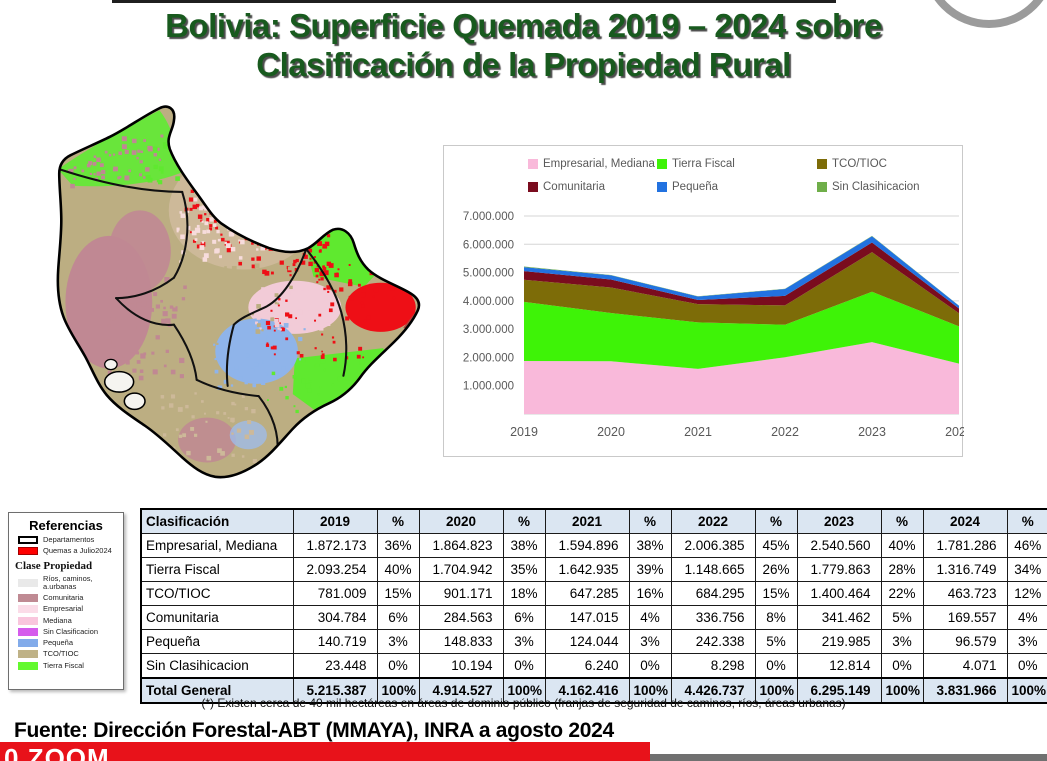 This screenshot has height=761, width=1047. Describe the element at coordinates (524, 569) in the screenshot. I see `table-cell: 35%` at that location.